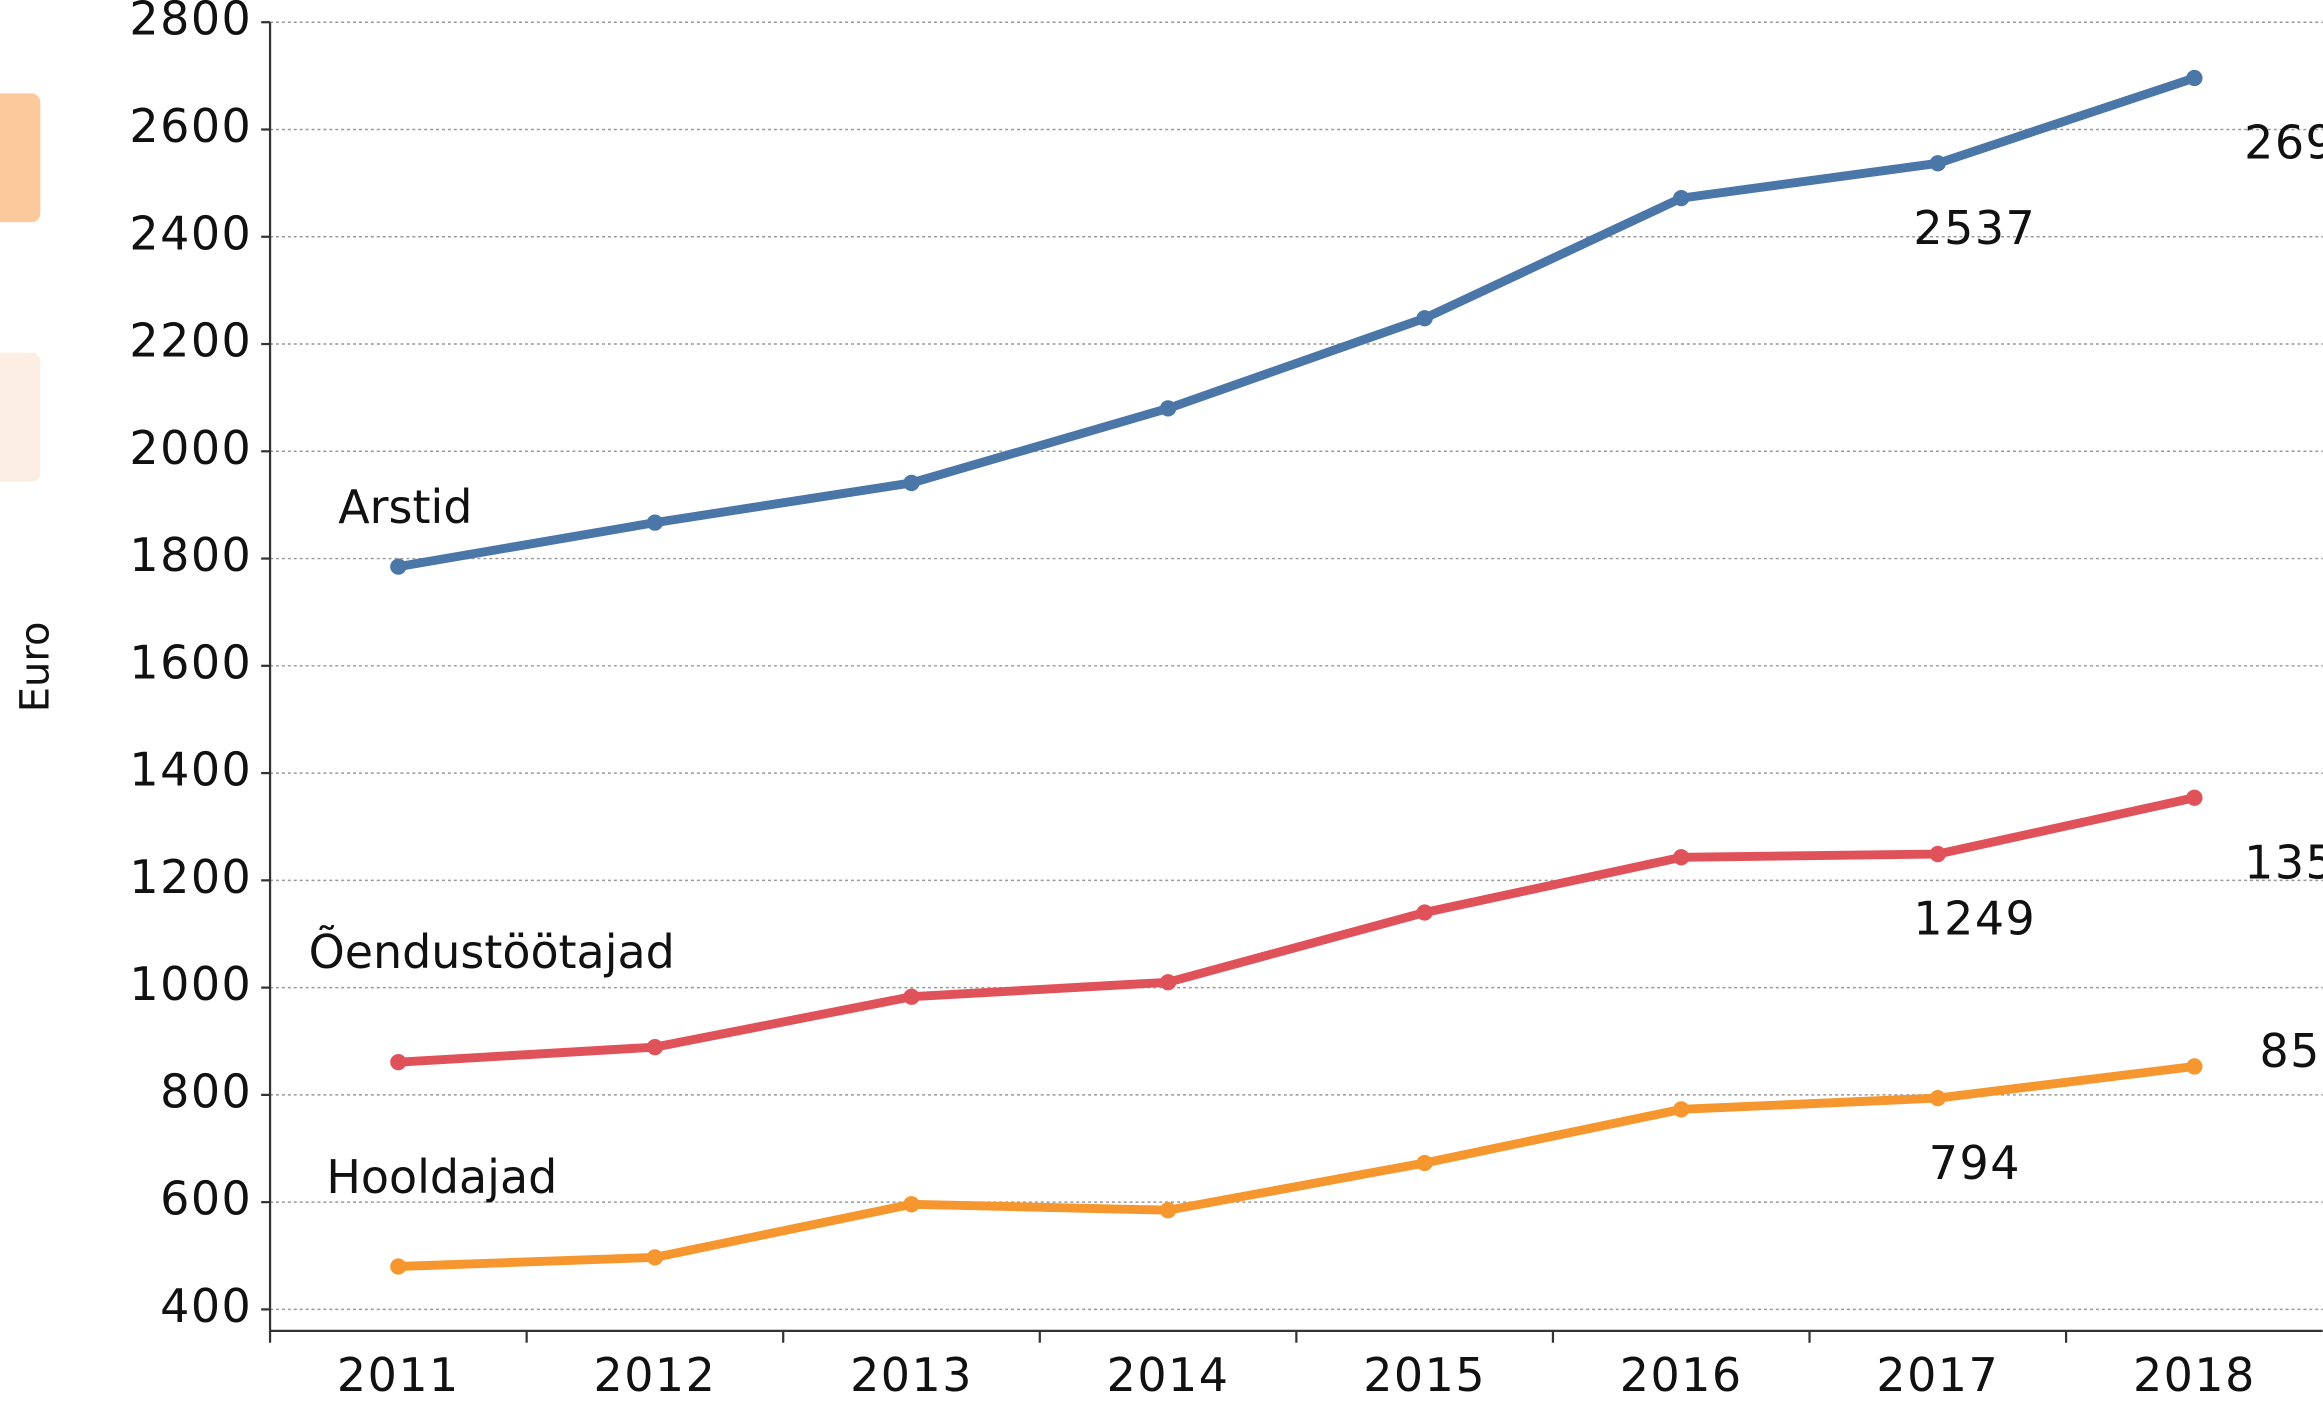 The height and width of the screenshot is (1402, 2323). Describe the element at coordinates (206, 1306) in the screenshot. I see `y-tick-label: 400` at that location.